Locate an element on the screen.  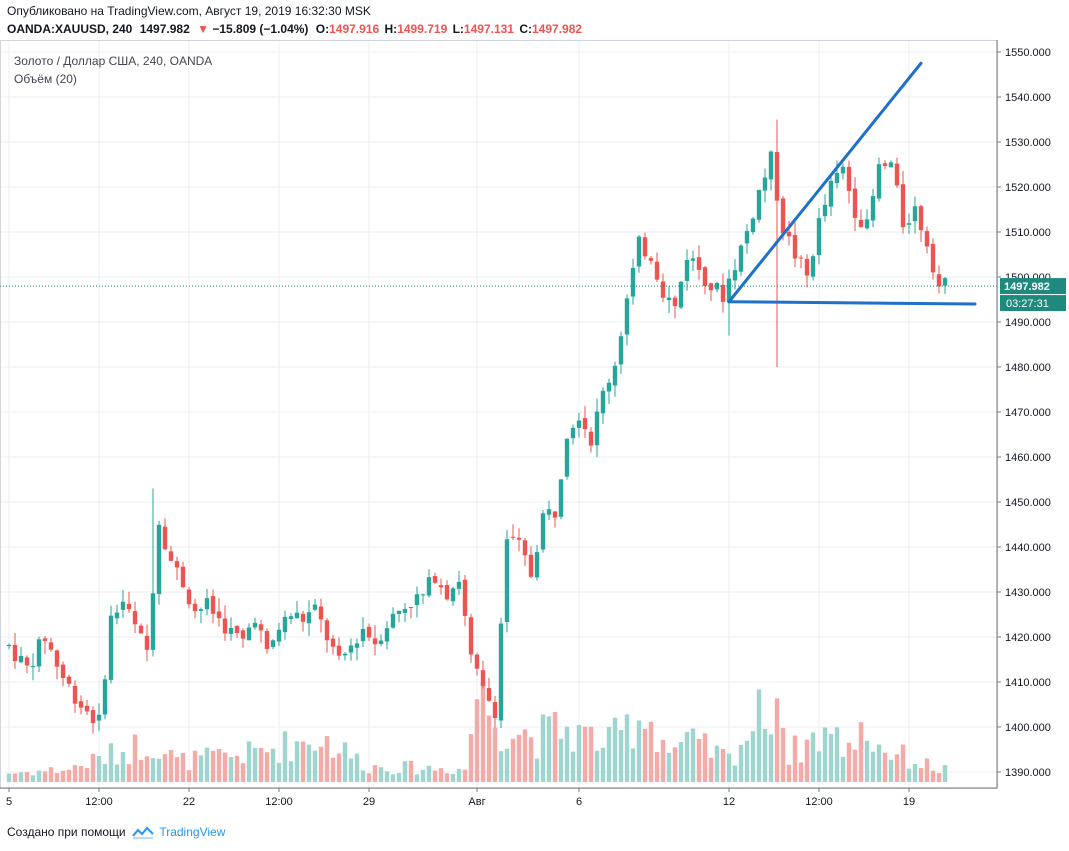
symbol: OANDA:XAUUSD, 240 is located at coordinates (70, 29).